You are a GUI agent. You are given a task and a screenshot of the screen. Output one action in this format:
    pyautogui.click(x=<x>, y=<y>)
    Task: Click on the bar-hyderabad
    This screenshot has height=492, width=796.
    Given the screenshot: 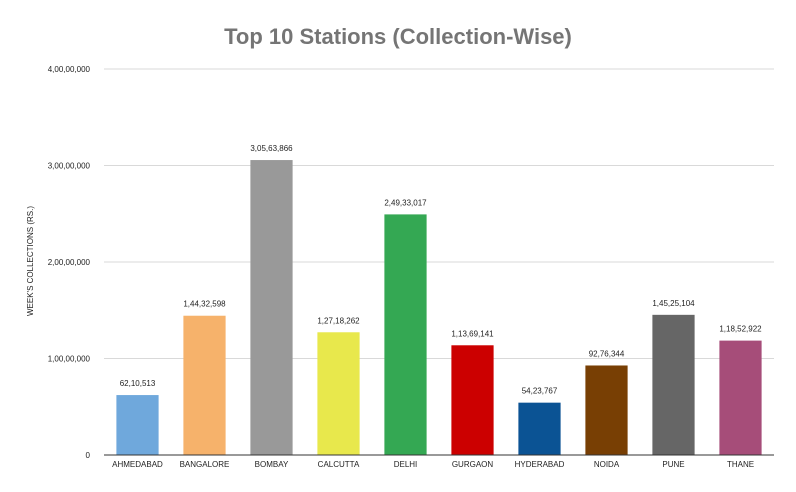 What is the action you would take?
    pyautogui.click(x=539, y=428)
    